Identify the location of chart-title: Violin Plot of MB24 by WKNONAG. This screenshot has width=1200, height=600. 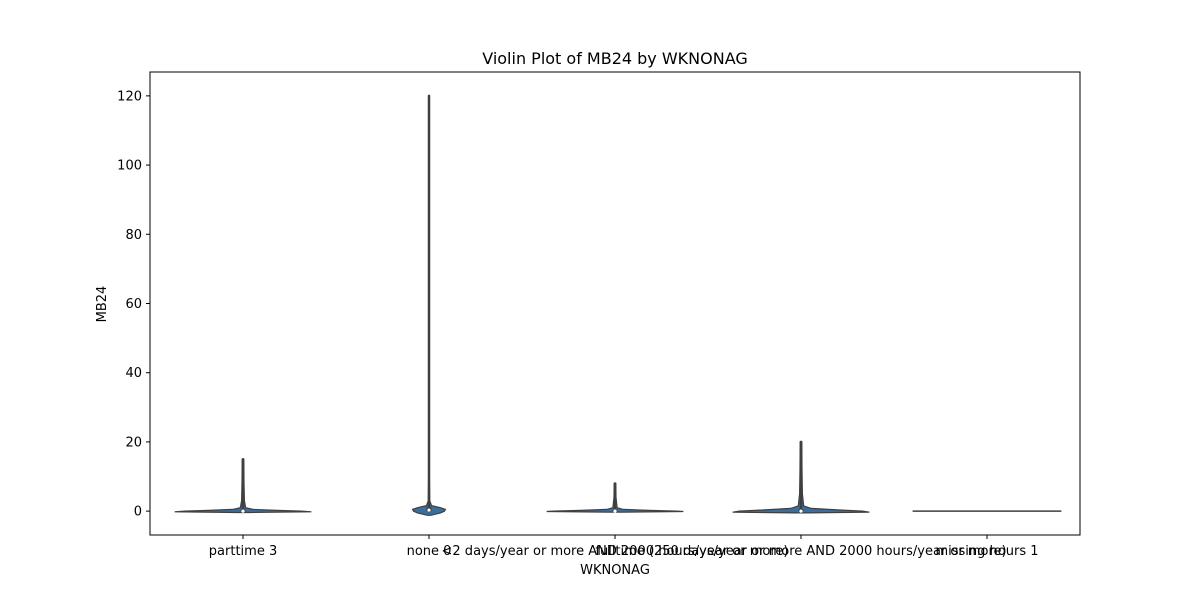
(615, 58).